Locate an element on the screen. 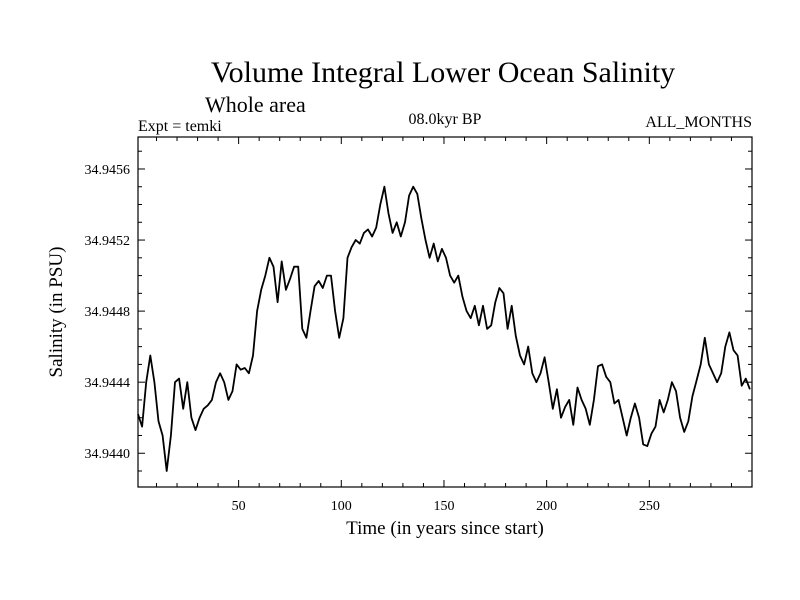 This screenshot has height=600, width=800. experiment-label: Expt = temki is located at coordinates (180, 126).